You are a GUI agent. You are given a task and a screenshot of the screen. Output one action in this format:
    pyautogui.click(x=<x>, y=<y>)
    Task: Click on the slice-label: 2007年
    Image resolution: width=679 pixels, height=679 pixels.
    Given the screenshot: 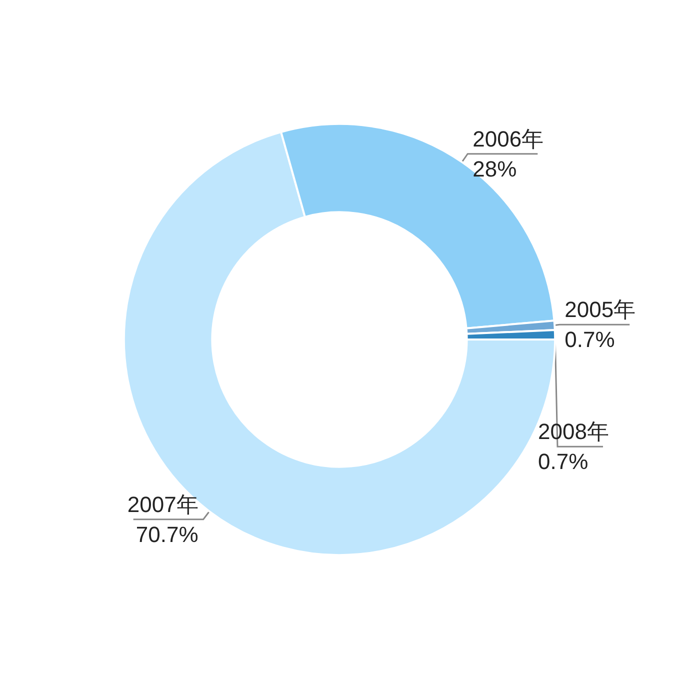 What is the action you would take?
    pyautogui.click(x=162, y=504)
    